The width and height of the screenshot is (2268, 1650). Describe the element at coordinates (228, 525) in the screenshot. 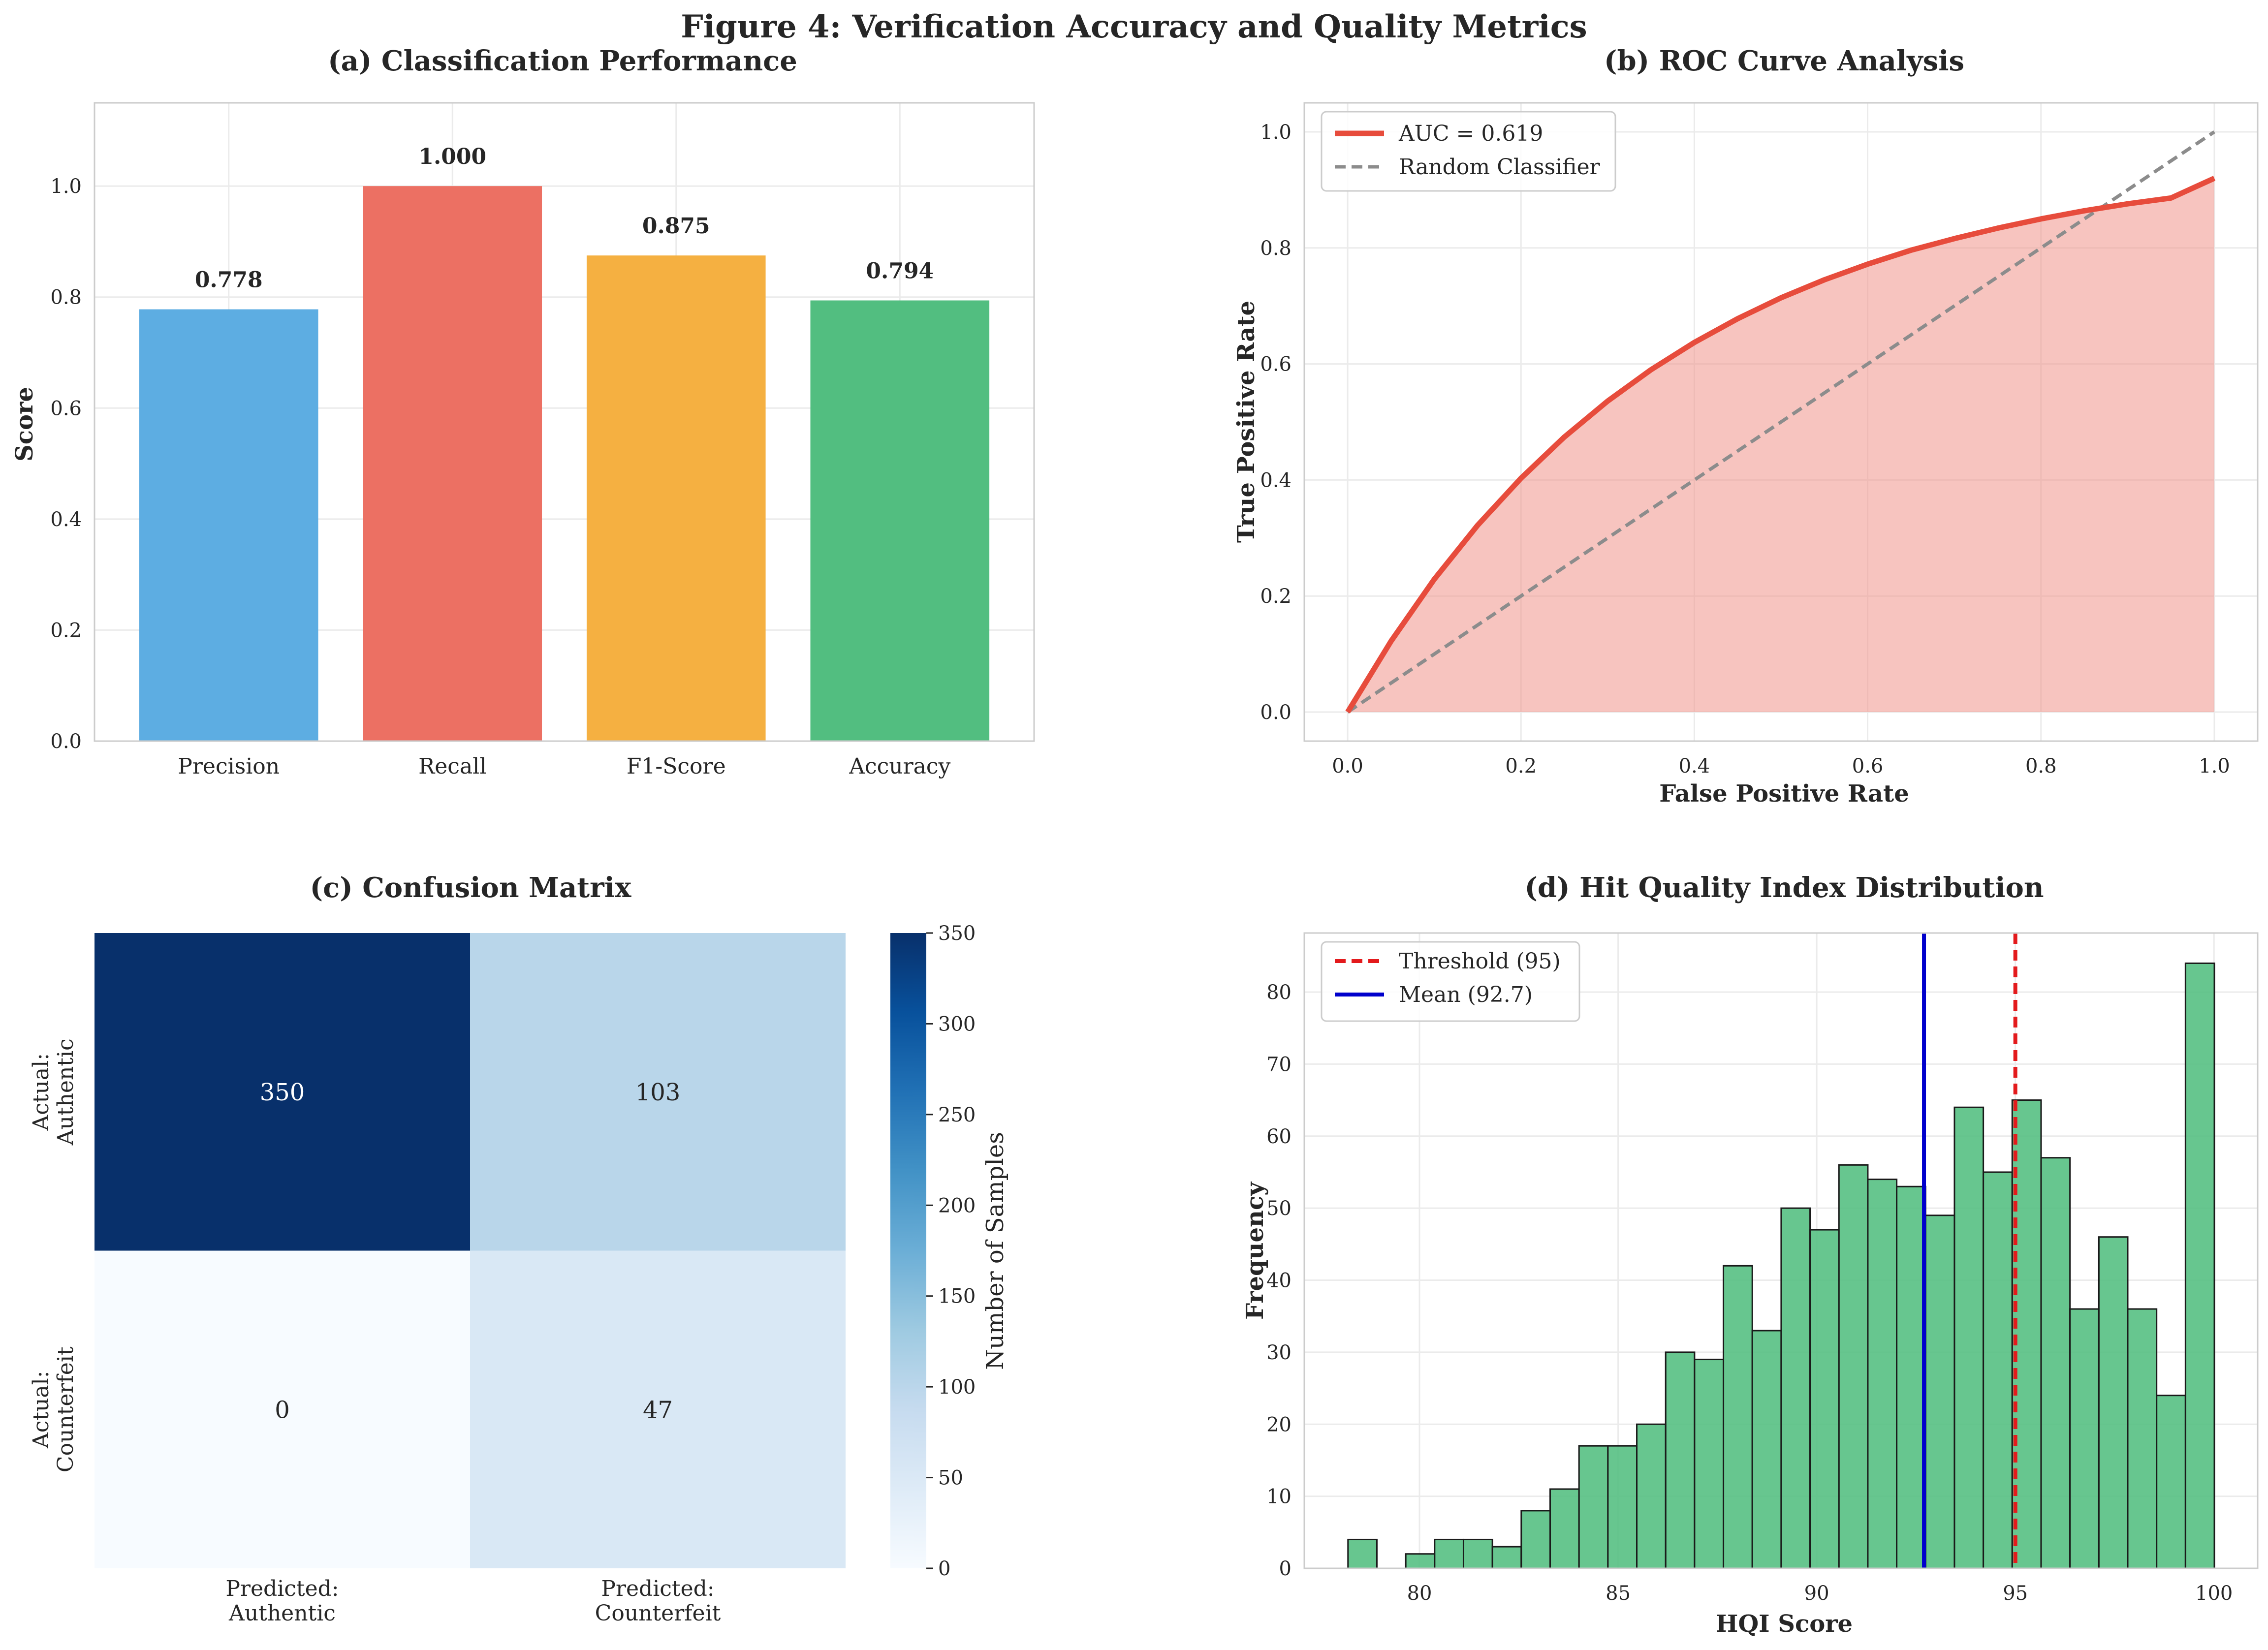

I see `bar-precision` at that location.